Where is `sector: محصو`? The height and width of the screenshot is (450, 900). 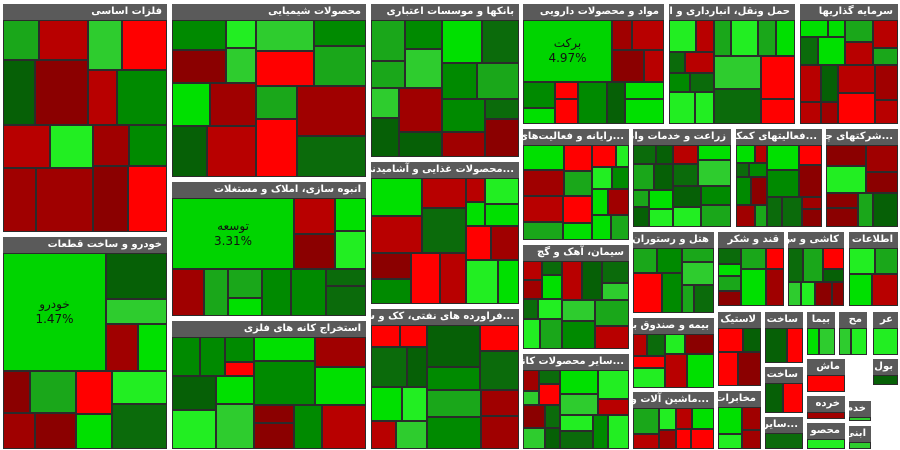
sector: محصو is located at coordinates (826, 436).